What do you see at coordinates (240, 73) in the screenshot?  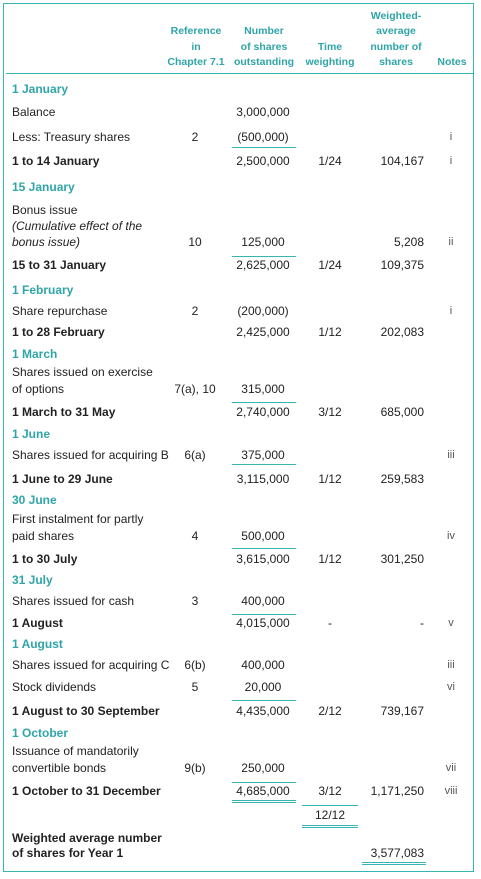 I see `header-rule` at bounding box center [240, 73].